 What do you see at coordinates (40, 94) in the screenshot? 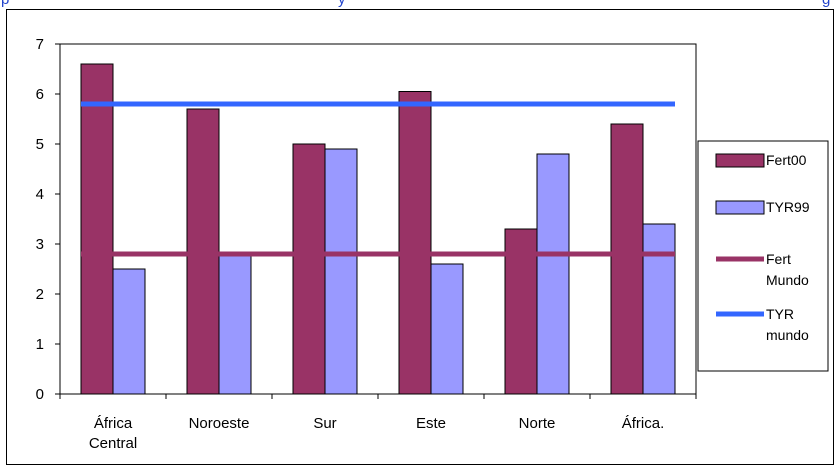
I see `y-tick-label: 6` at bounding box center [40, 94].